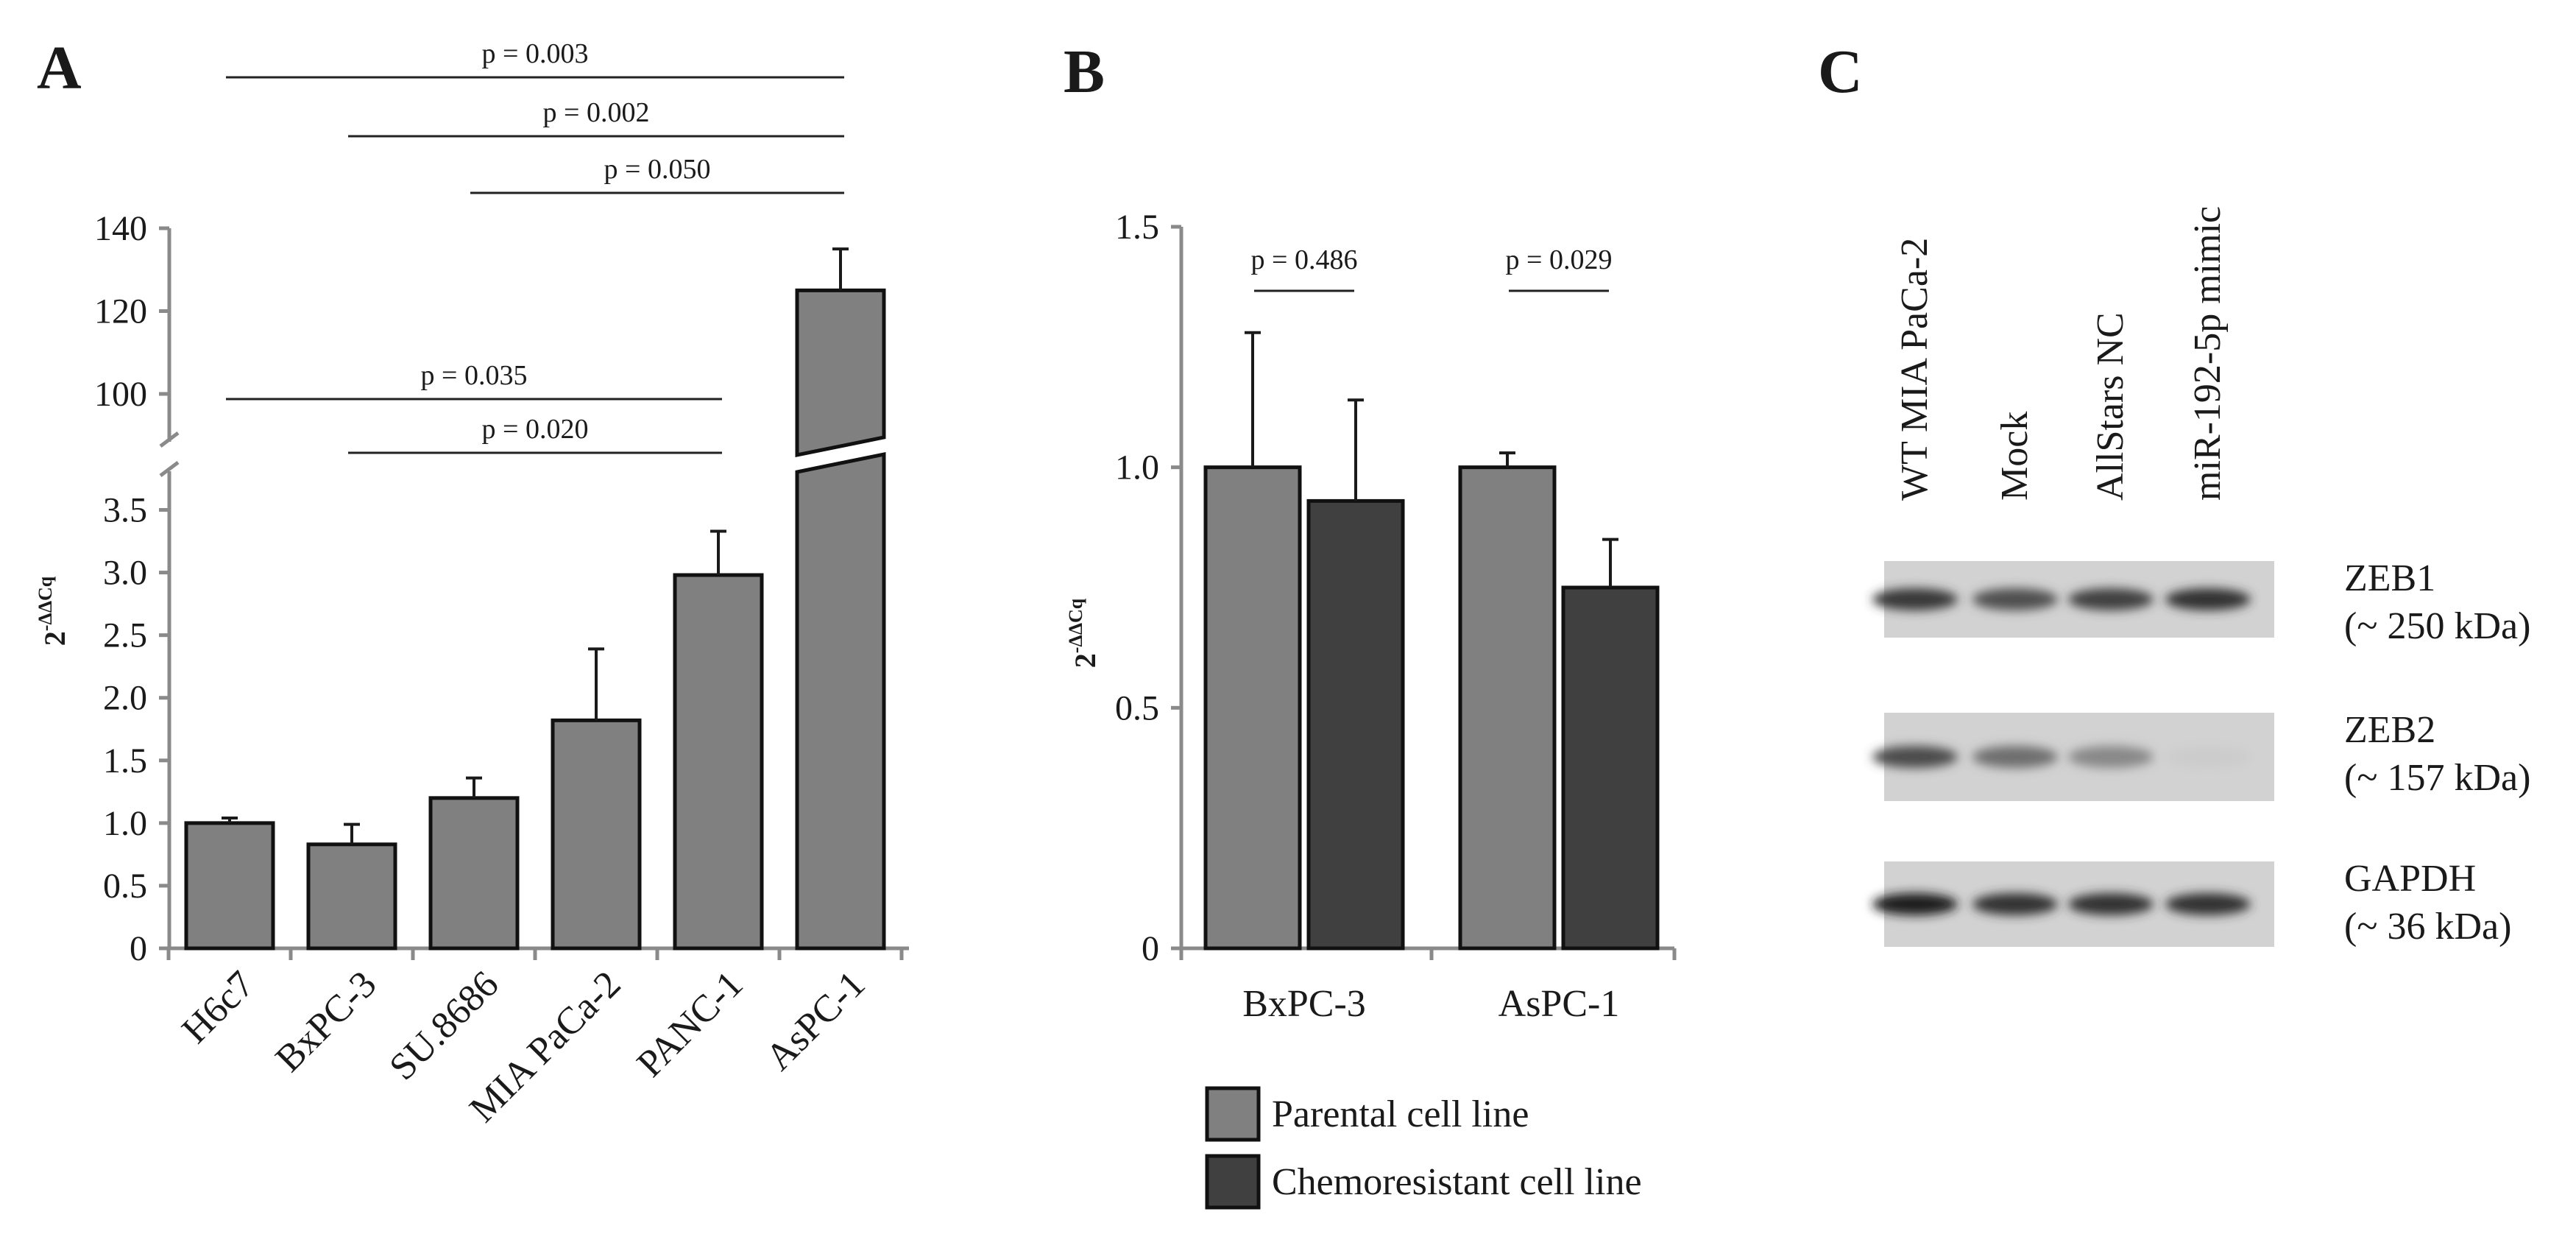 The width and height of the screenshot is (2576, 1248). I want to click on protein-size: (~ 36 kDa), so click(2427, 927).